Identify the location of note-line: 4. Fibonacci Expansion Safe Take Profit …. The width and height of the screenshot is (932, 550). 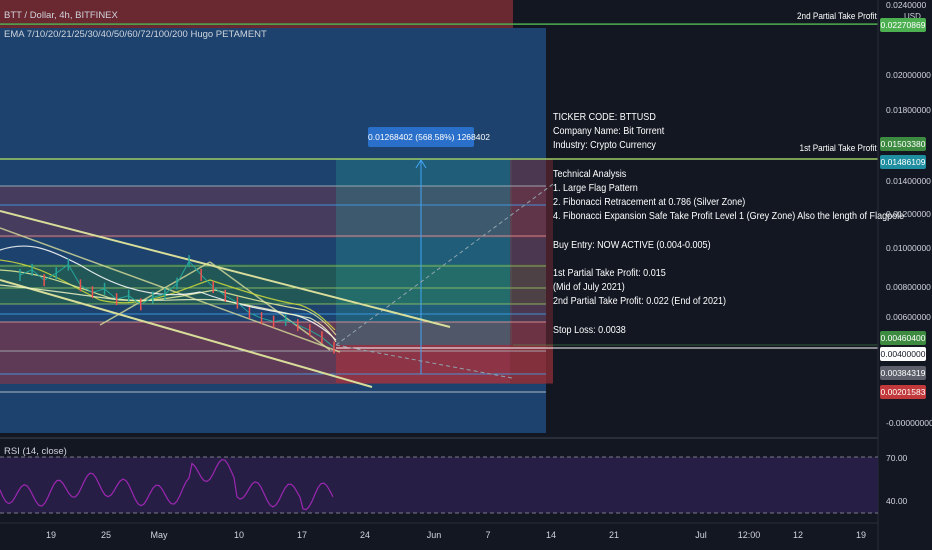
(729, 216).